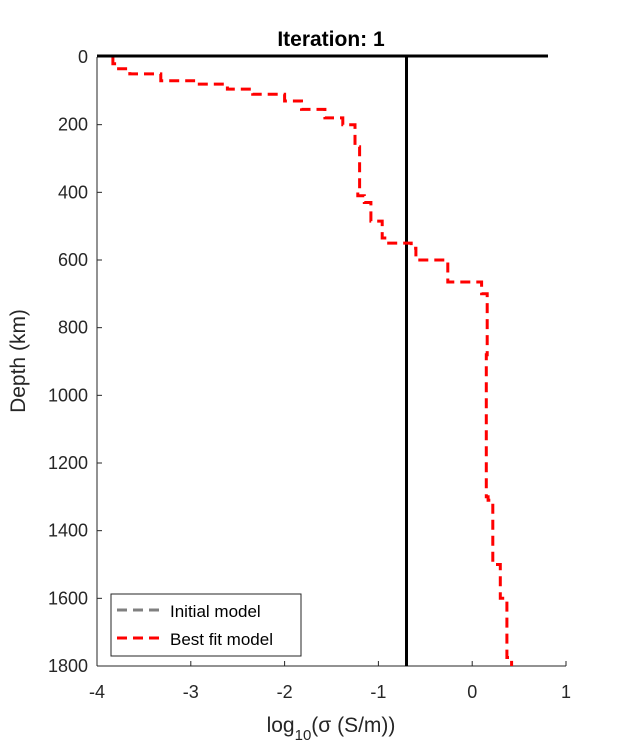  What do you see at coordinates (73, 260) in the screenshot?
I see `y-tick-label: 600` at bounding box center [73, 260].